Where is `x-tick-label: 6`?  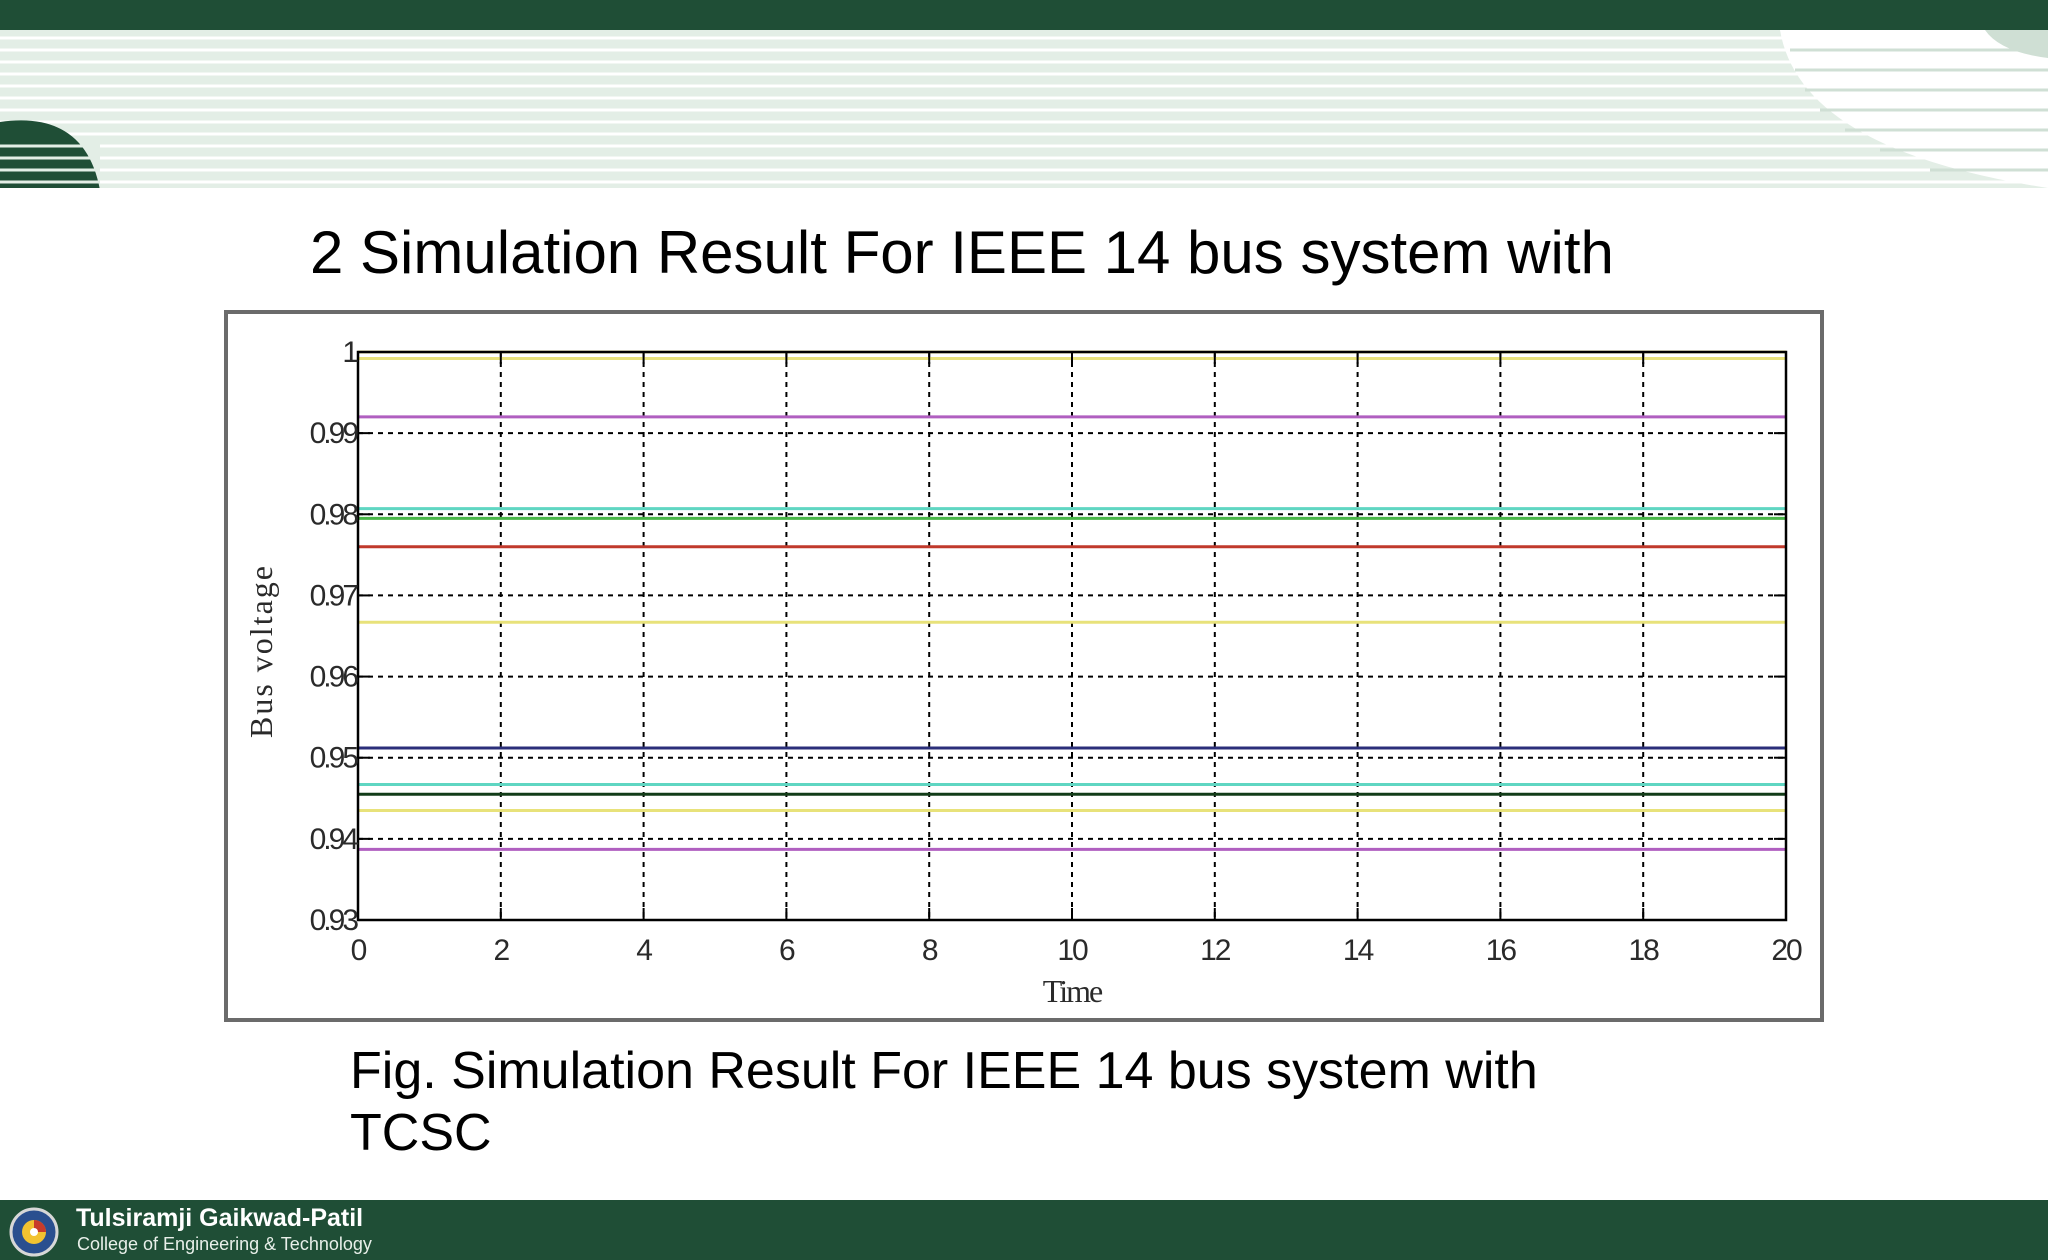 x-tick-label: 6 is located at coordinates (787, 950).